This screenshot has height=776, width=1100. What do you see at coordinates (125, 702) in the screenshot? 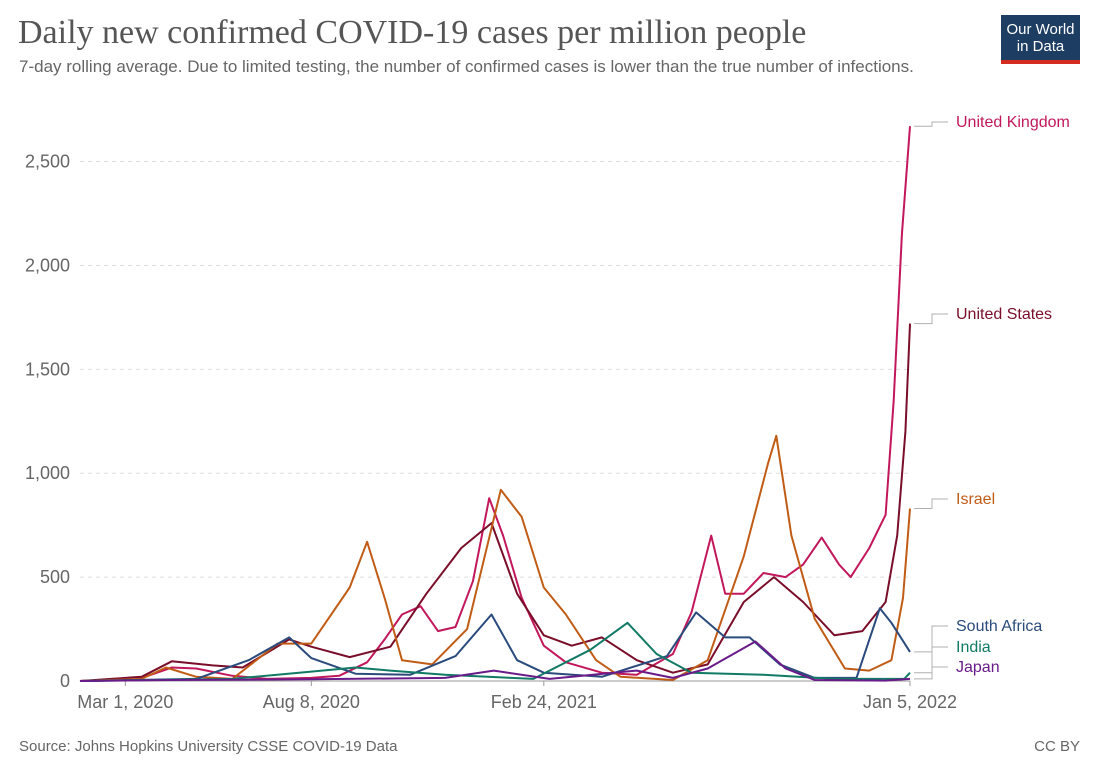
I see `x-tick-label: Mar 1, 2020` at bounding box center [125, 702].